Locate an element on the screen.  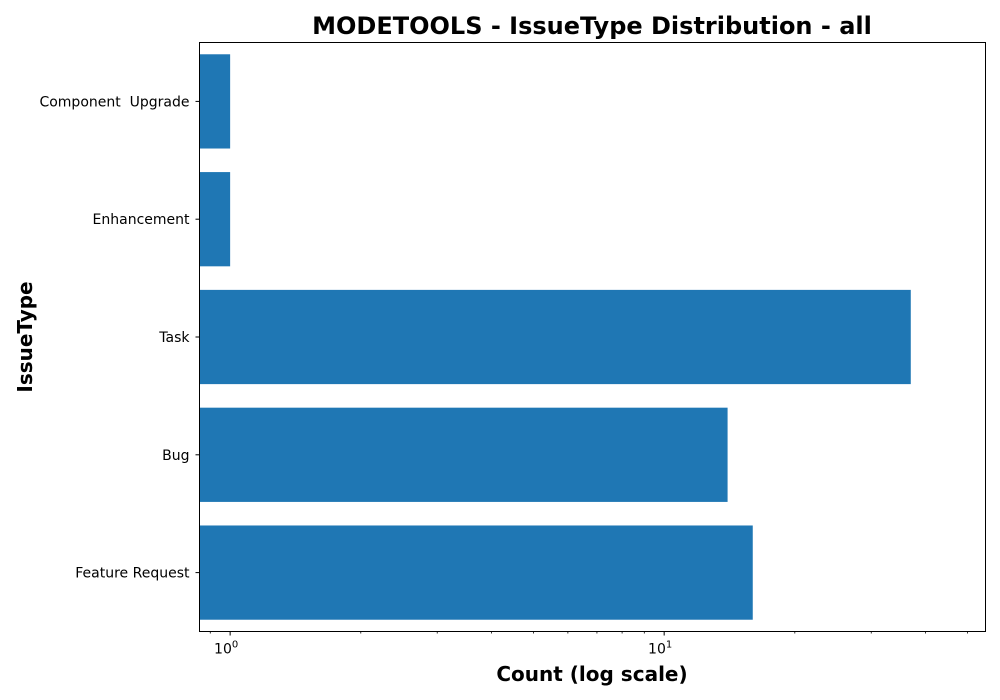
bar-component-upgrade is located at coordinates (215, 101).